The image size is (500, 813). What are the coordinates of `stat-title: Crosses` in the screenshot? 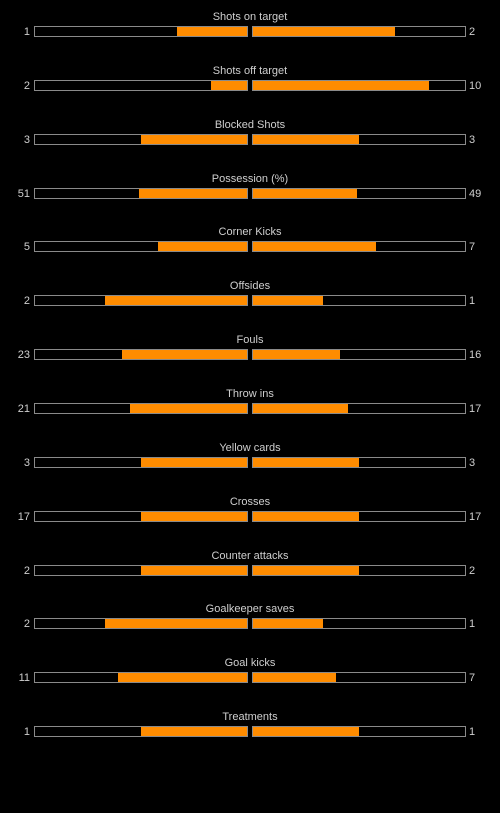 It's located at (250, 501).